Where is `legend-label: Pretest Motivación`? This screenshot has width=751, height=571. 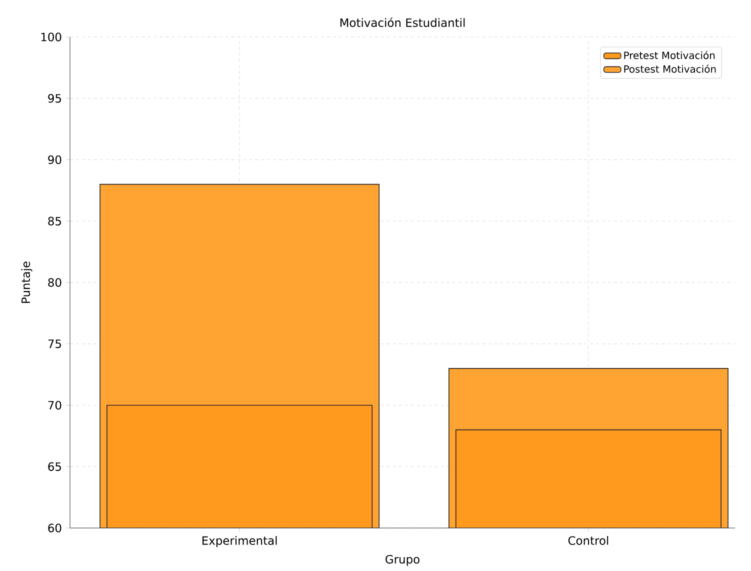 legend-label: Pretest Motivación is located at coordinates (669, 55).